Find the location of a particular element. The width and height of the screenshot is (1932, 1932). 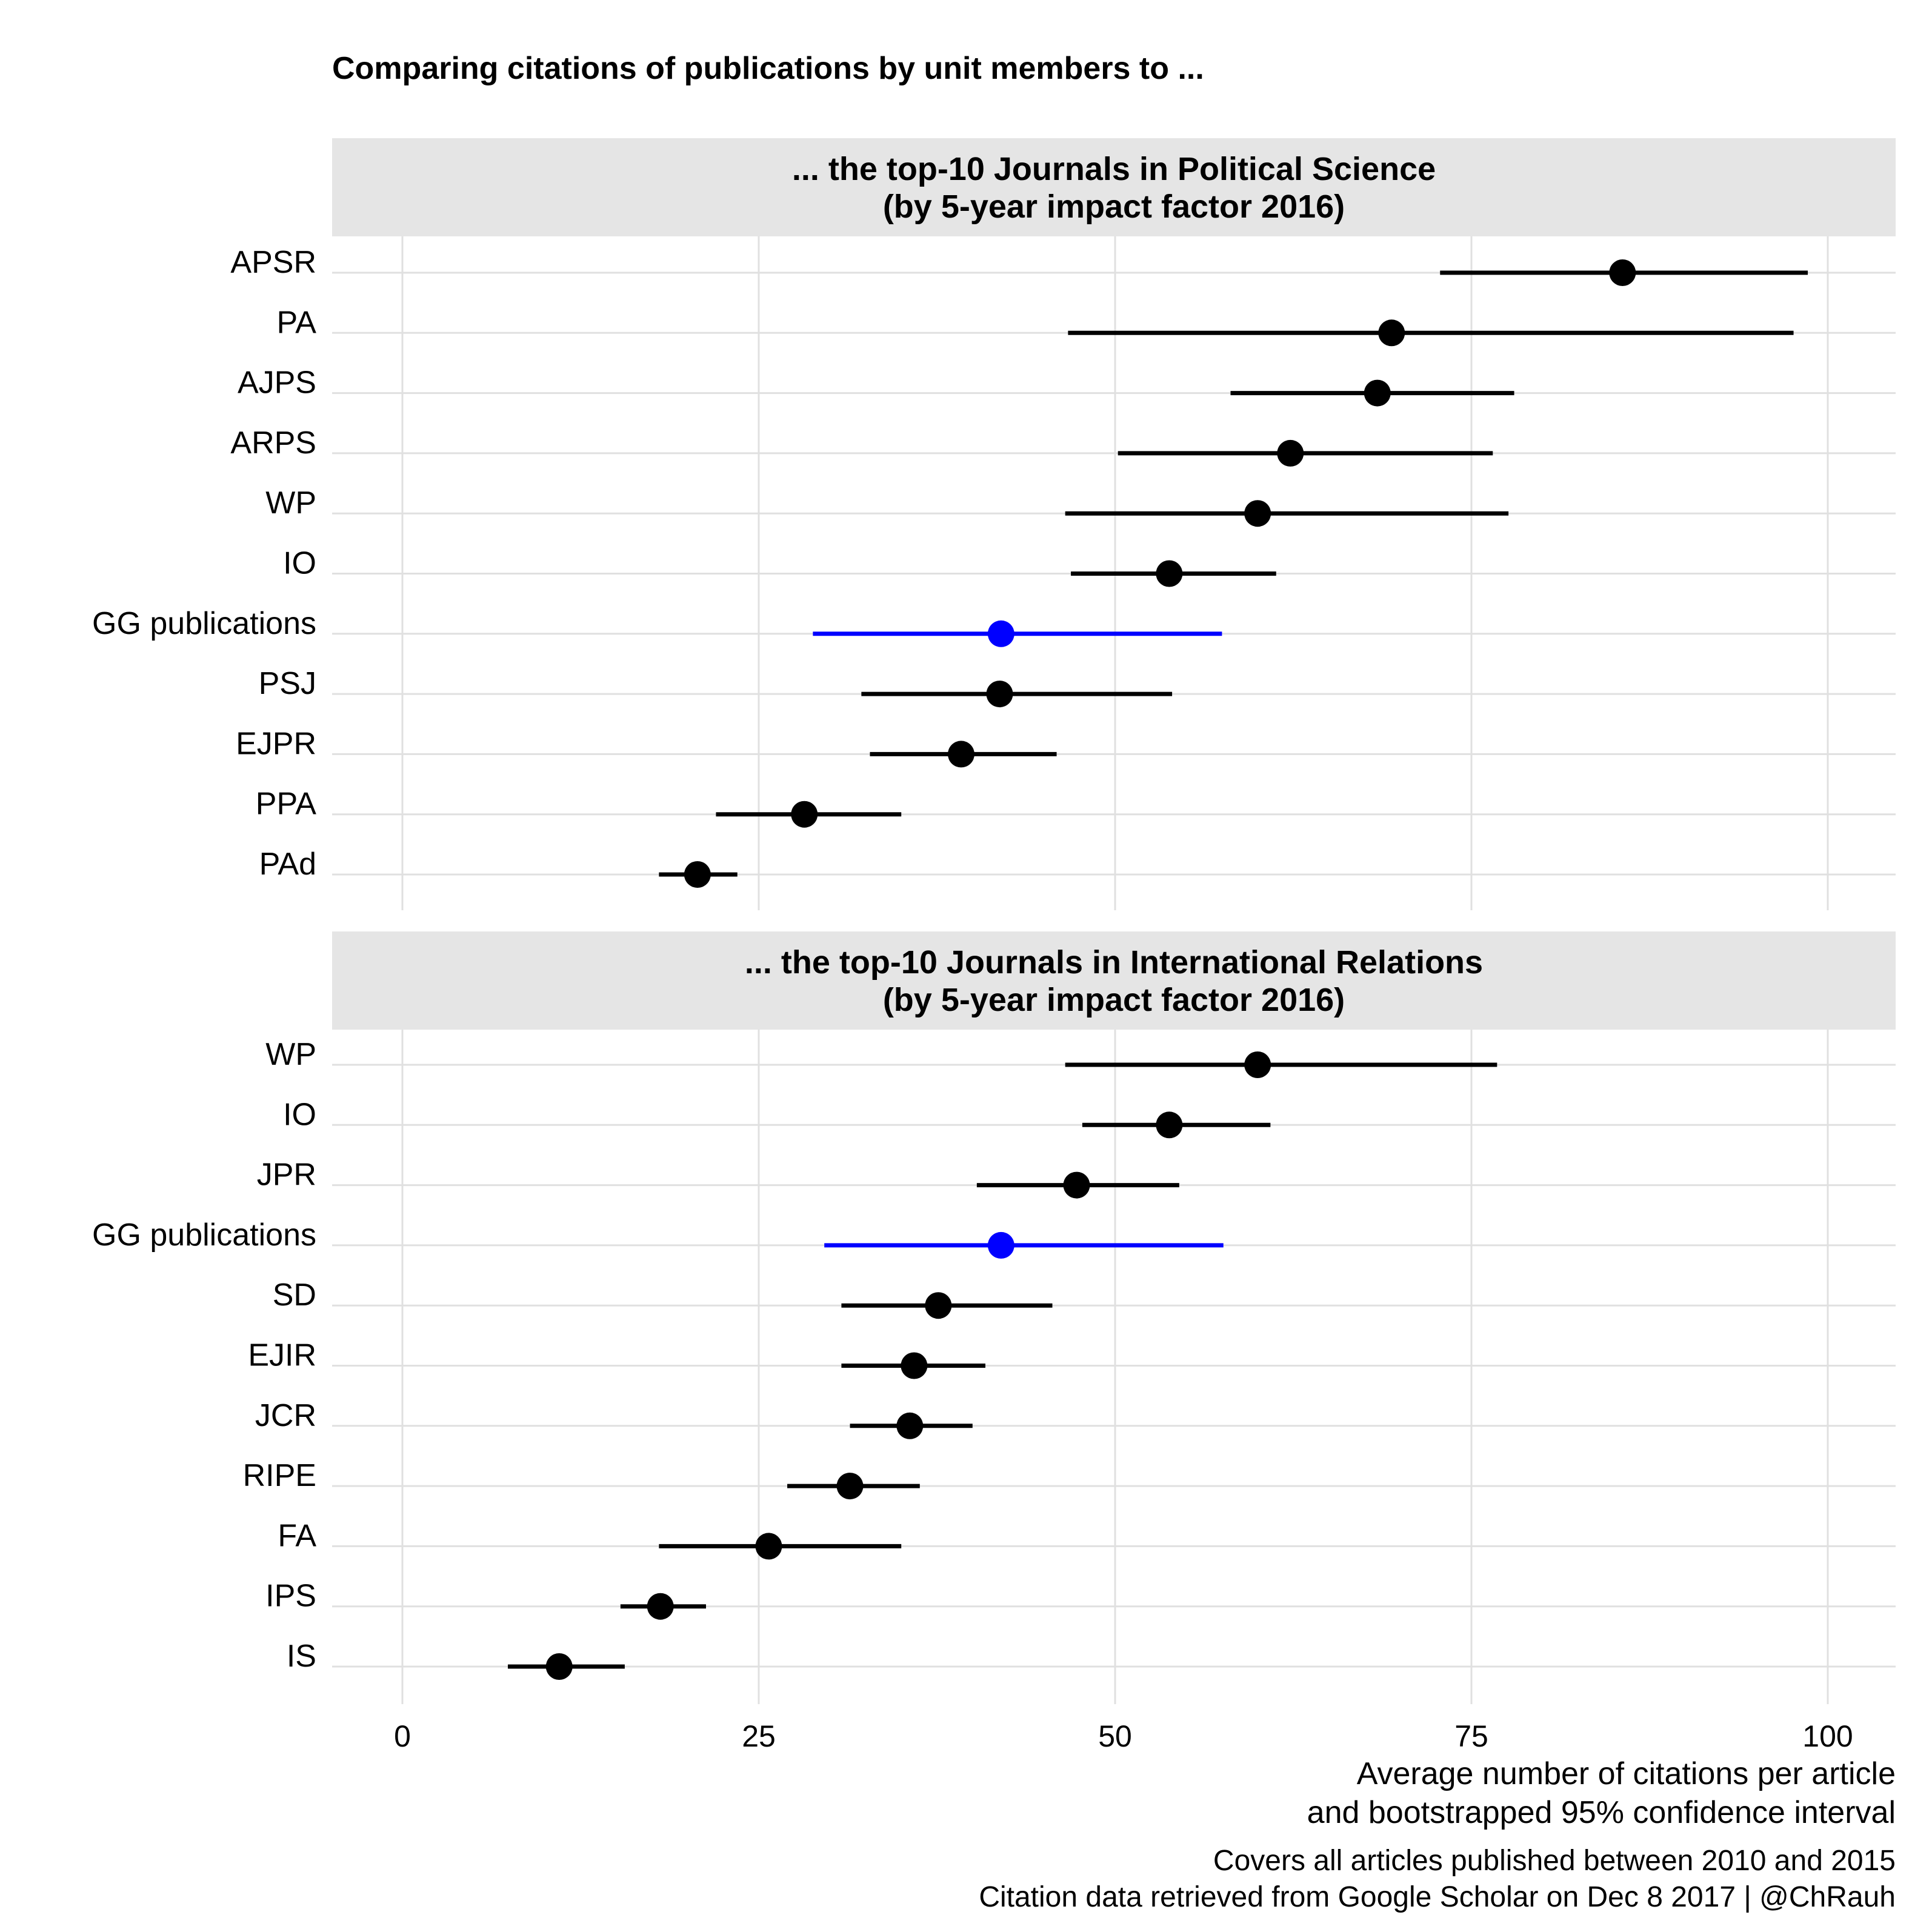

panel-2-fa-point is located at coordinates (769, 1546).